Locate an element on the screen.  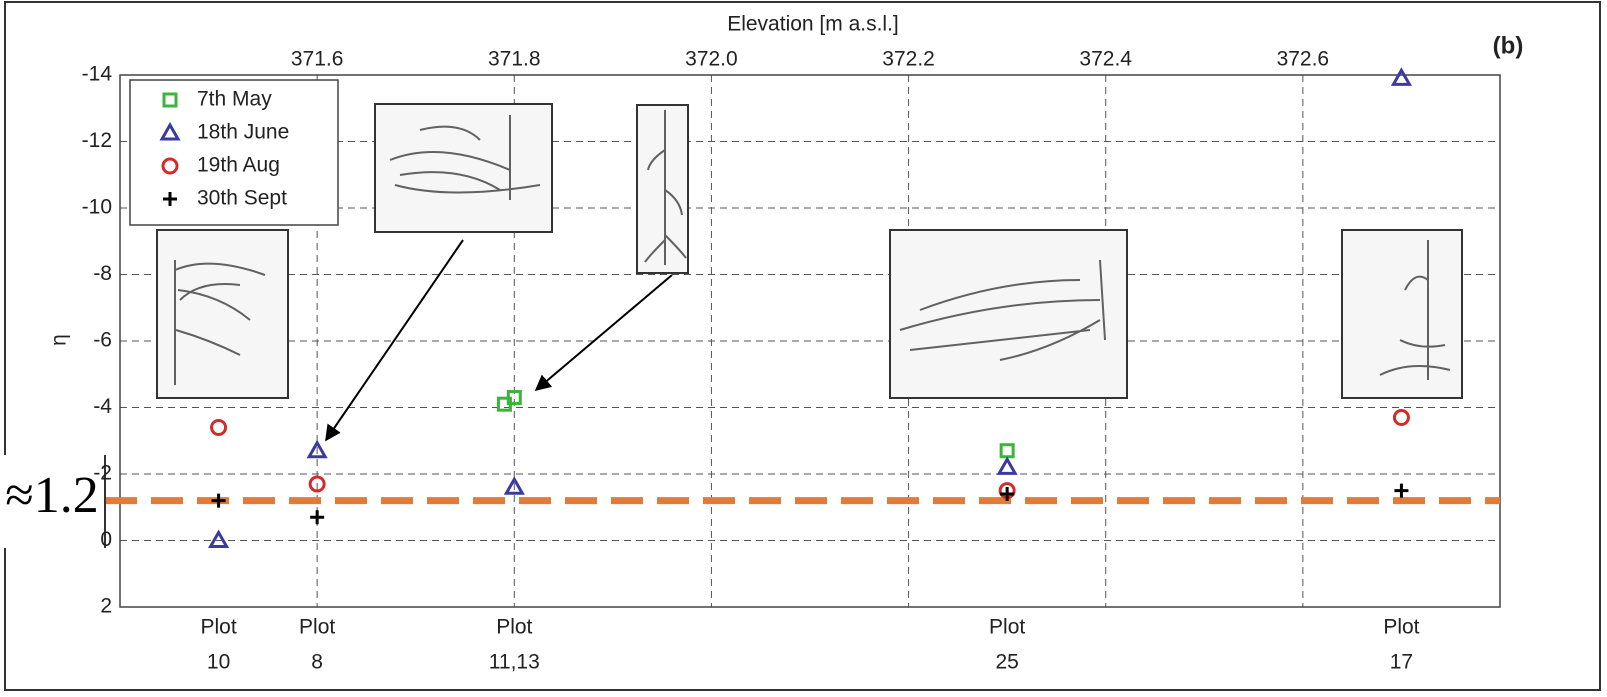
x-tick-label: 372.0 is located at coordinates (711, 59).